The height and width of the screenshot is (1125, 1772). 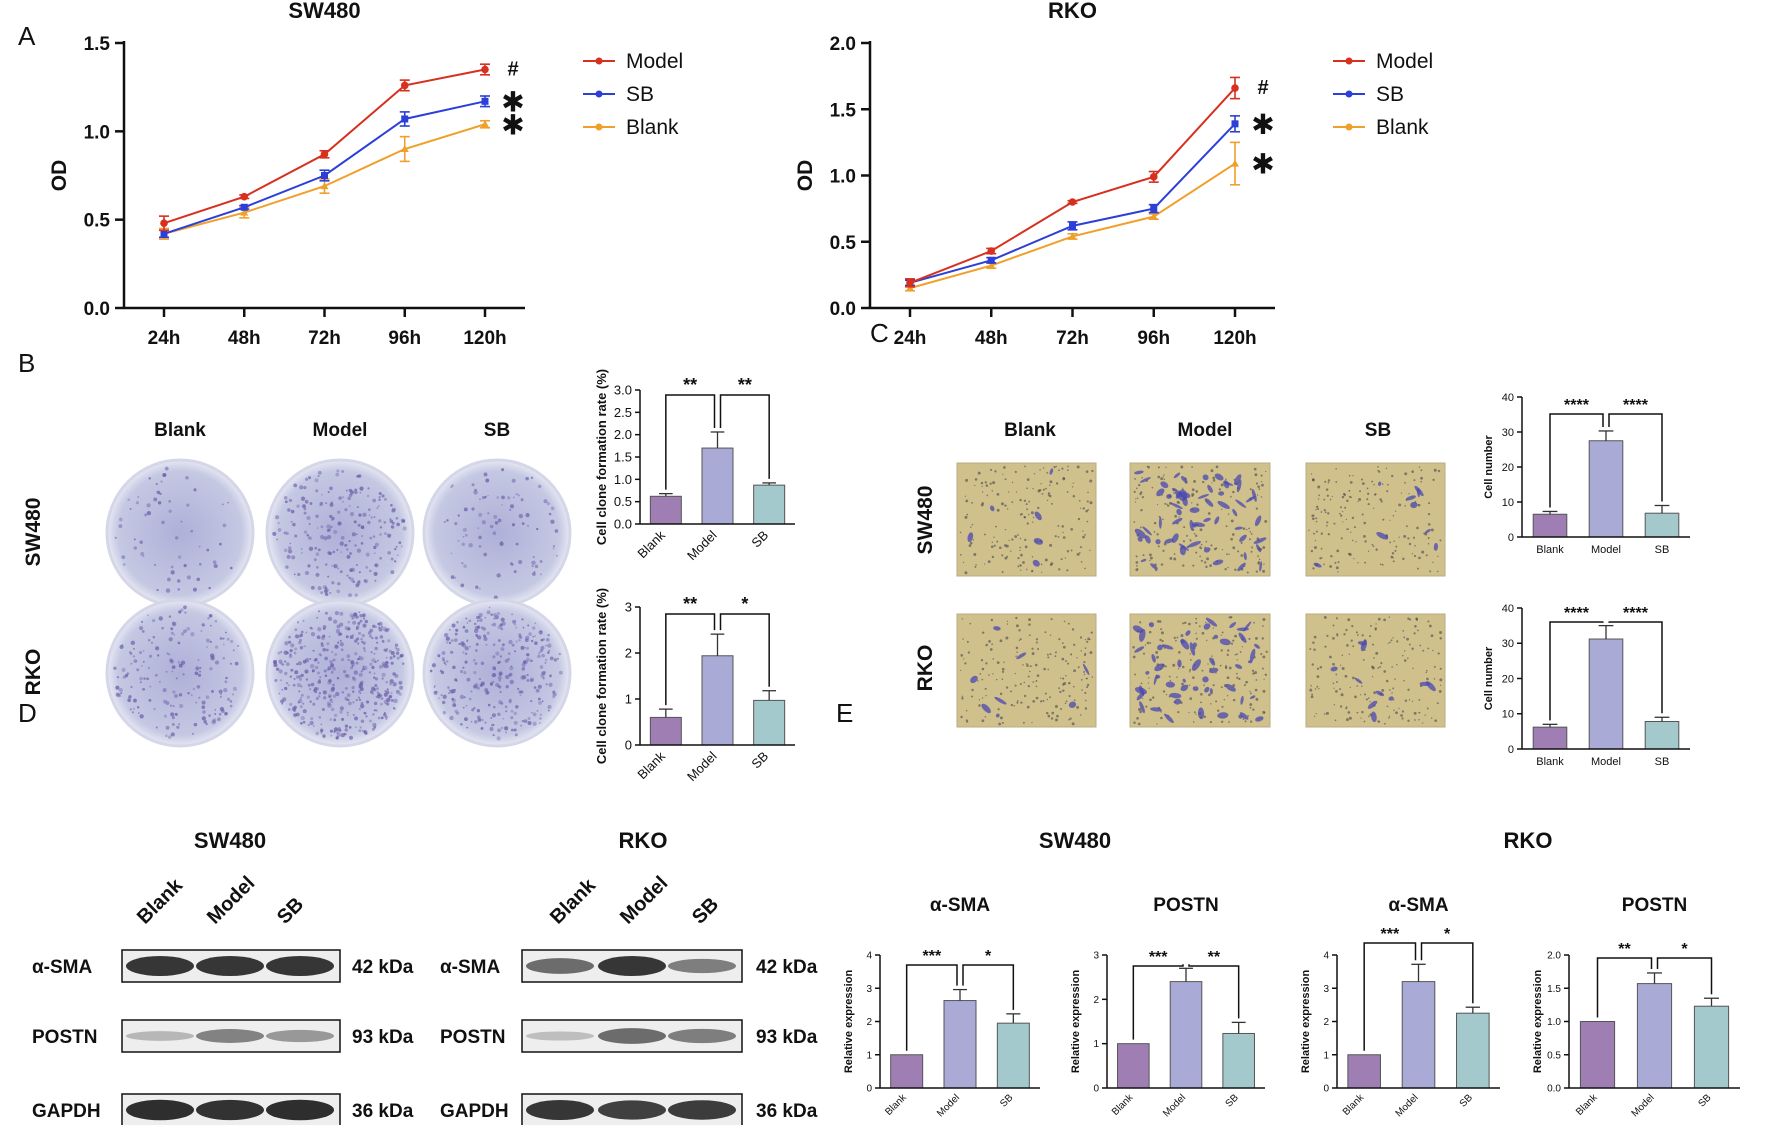 I want to click on migration-field-sw480-blank, so click(x=1026, y=519).